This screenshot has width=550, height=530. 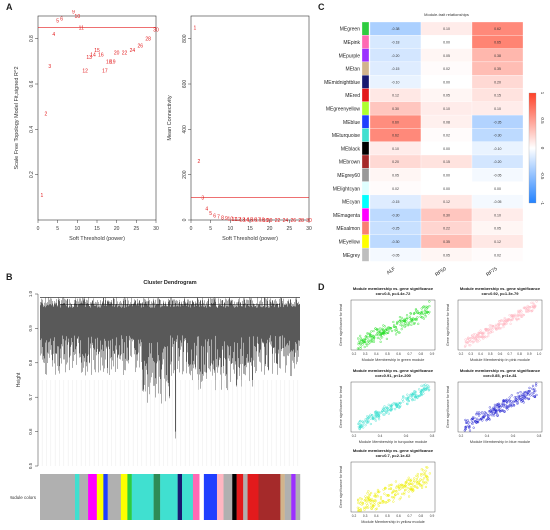 What do you see at coordinates (270, 221) in the screenshot?
I see `power-point: 20` at bounding box center [270, 221].